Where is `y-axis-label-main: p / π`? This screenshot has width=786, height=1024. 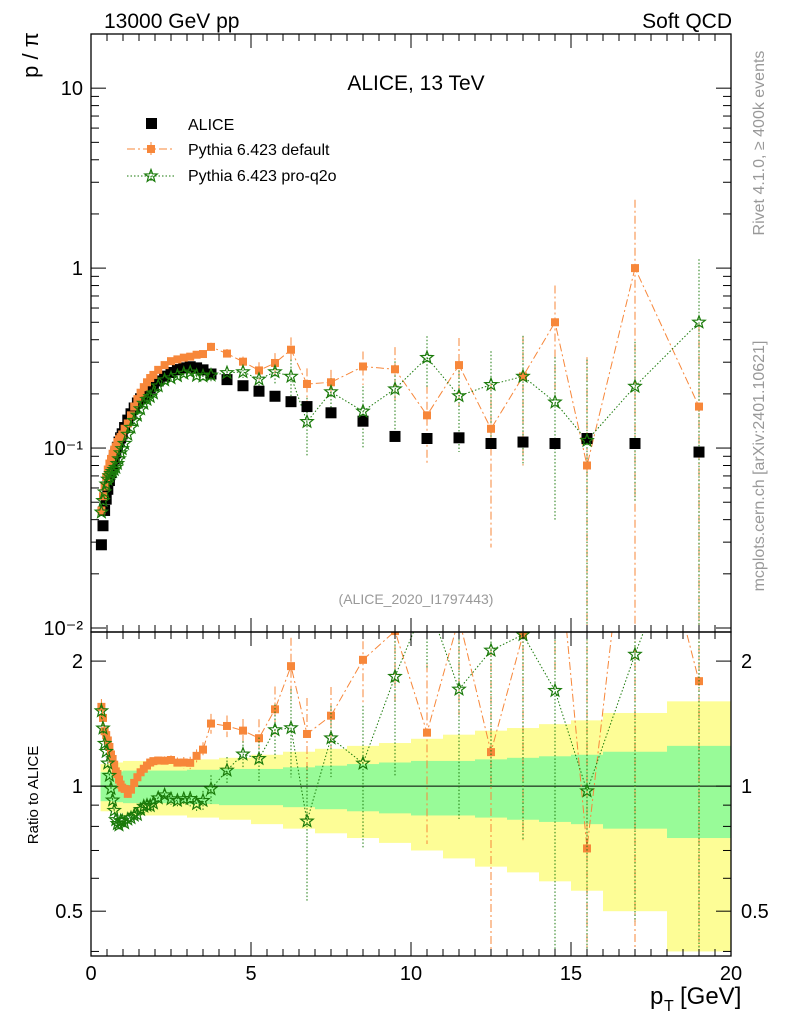 y-axis-label-main: p / π is located at coordinates (30, 55).